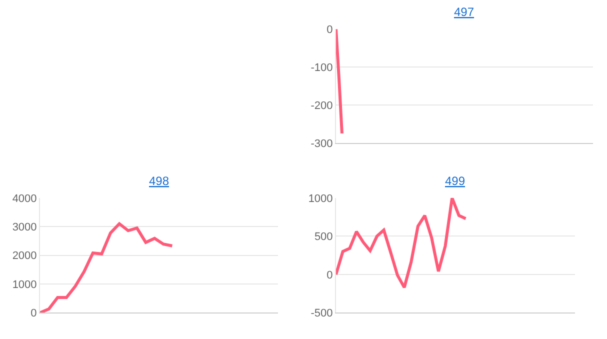  What do you see at coordinates (321, 144) in the screenshot?
I see `y-tick-label: -300` at bounding box center [321, 144].